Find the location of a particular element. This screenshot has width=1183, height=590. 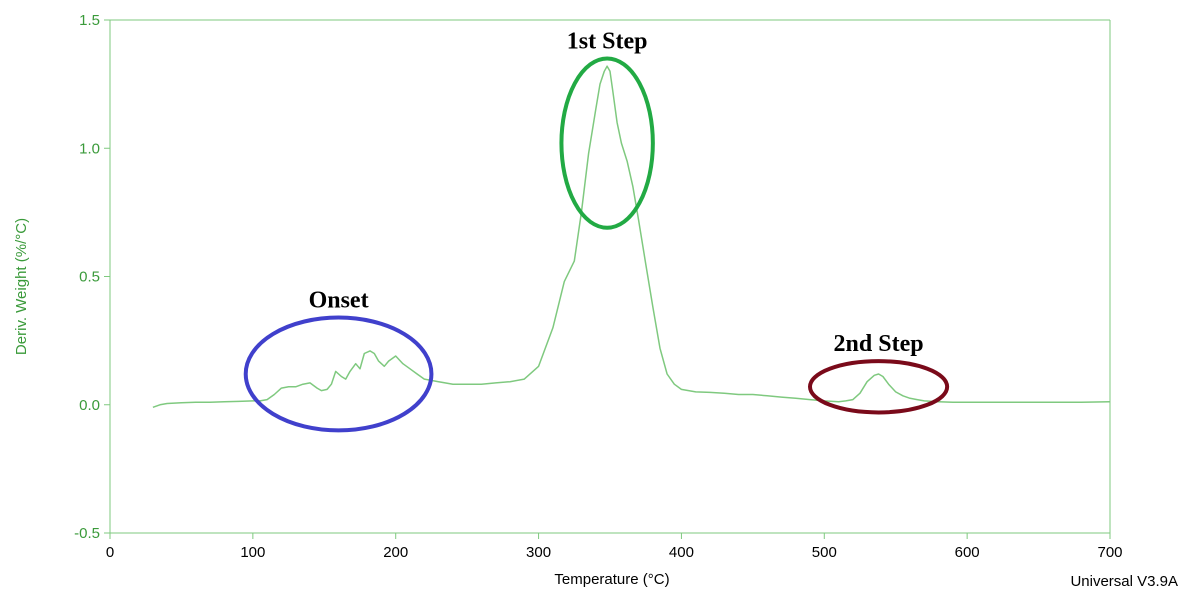

y-tick-label: 0.0 is located at coordinates (89, 405).